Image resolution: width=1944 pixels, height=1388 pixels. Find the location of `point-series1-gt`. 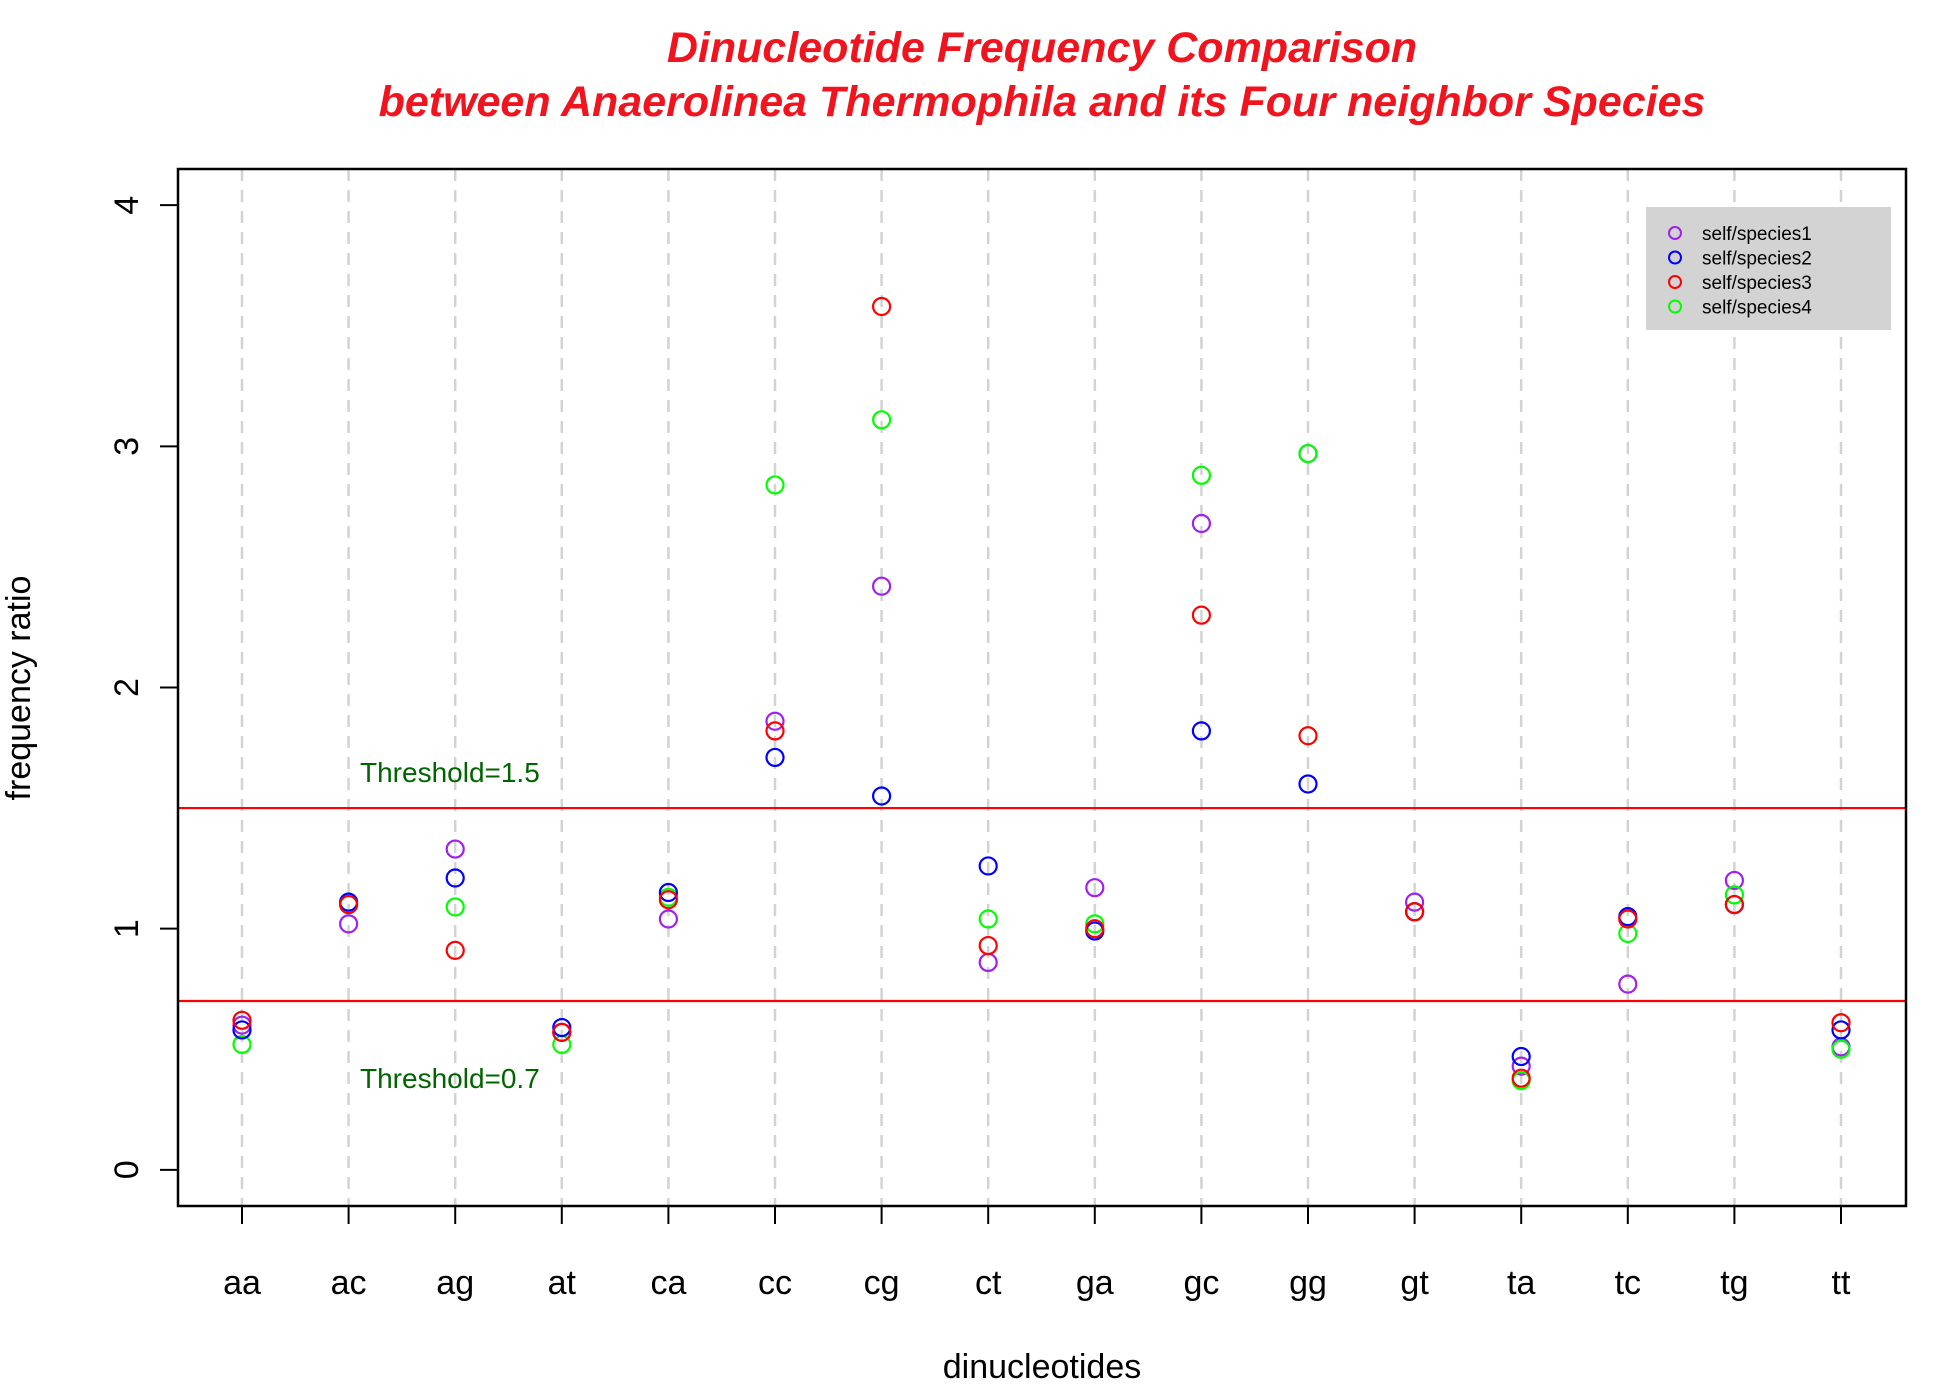

point-series1-gt is located at coordinates (1414, 902).